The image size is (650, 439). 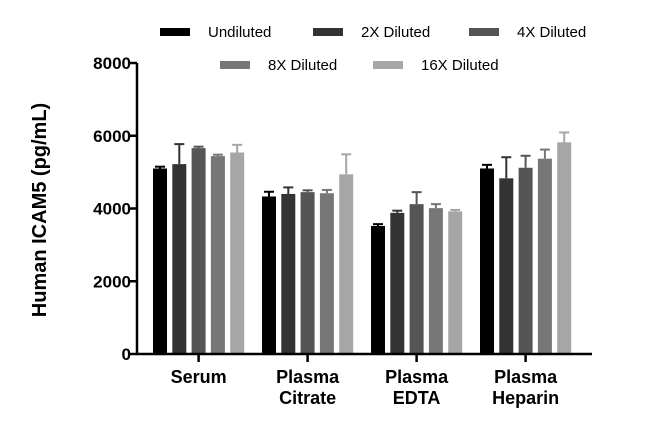 What do you see at coordinates (302, 65) in the screenshot?
I see `legend-label: 8X Diluted` at bounding box center [302, 65].